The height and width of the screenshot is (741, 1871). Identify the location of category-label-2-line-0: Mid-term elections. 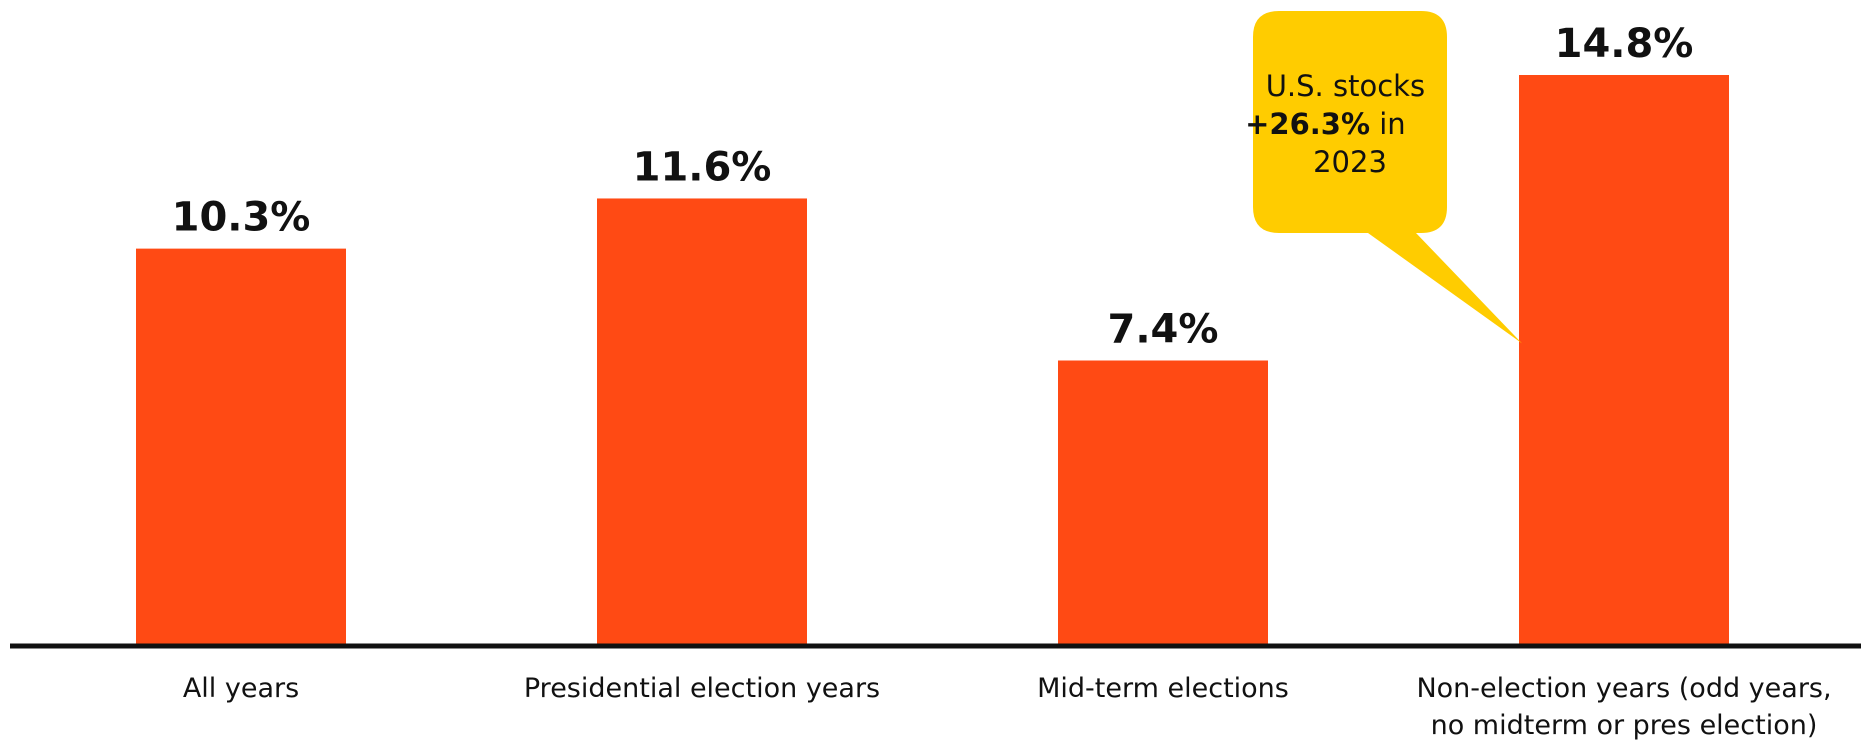
(1163, 688).